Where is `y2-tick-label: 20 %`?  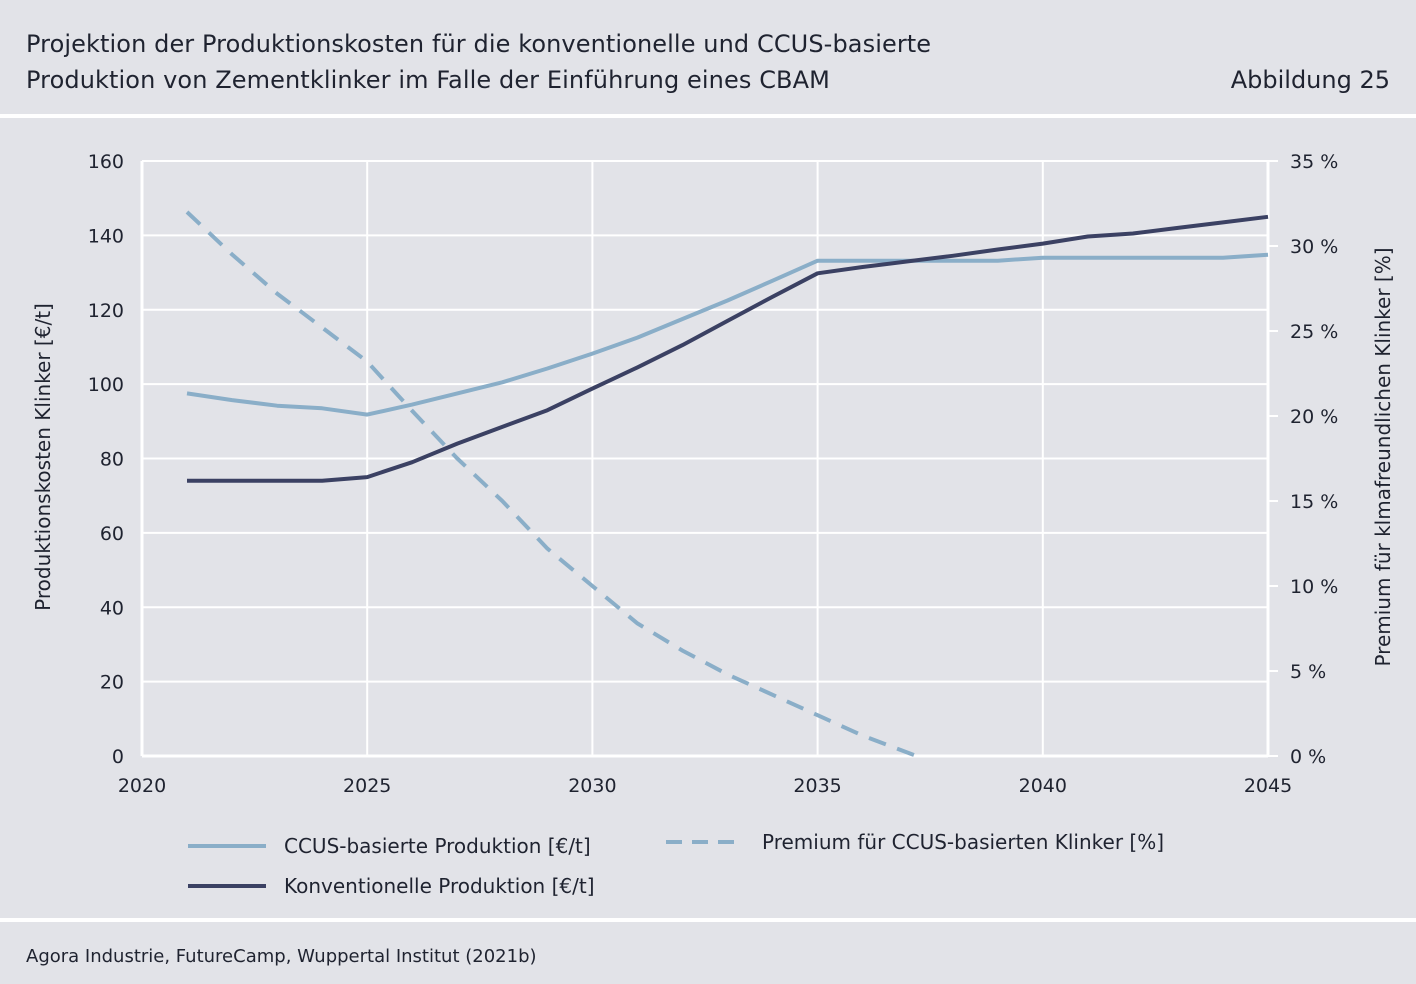
y2-tick-label: 20 % is located at coordinates (1314, 417).